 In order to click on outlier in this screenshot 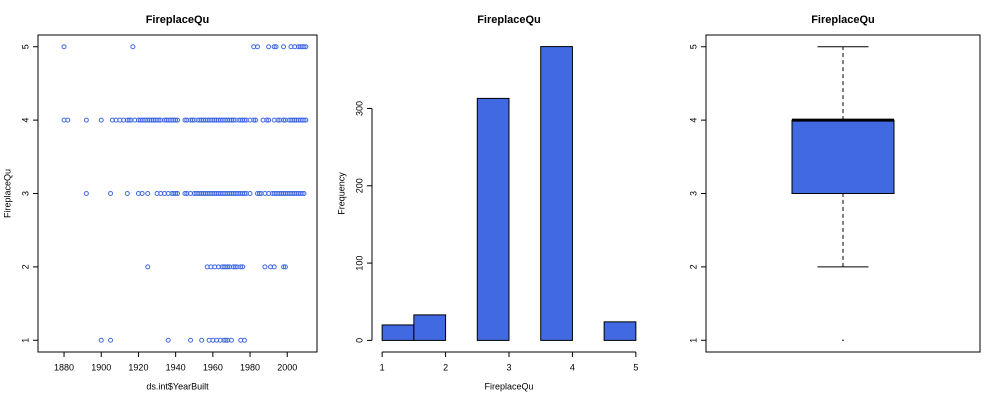, I will do `click(843, 340)`.